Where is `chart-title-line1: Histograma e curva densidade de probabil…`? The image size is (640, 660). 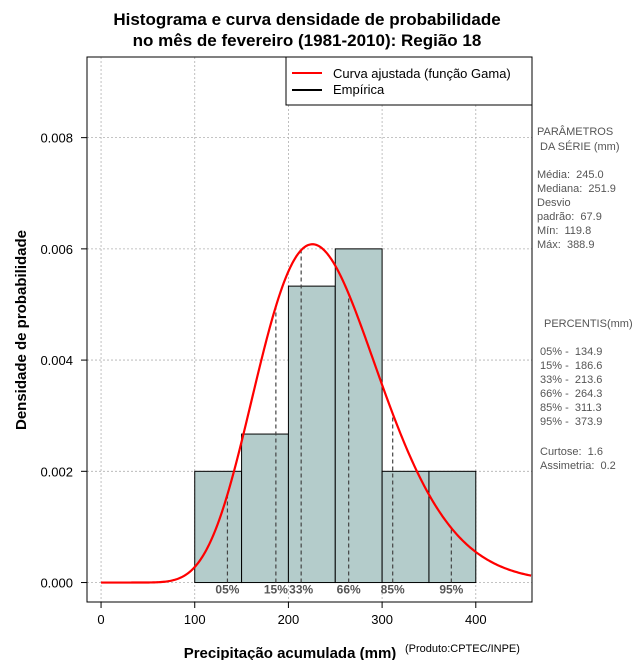
chart-title-line1: Histograma e curva densidade de probabil… is located at coordinates (306, 19).